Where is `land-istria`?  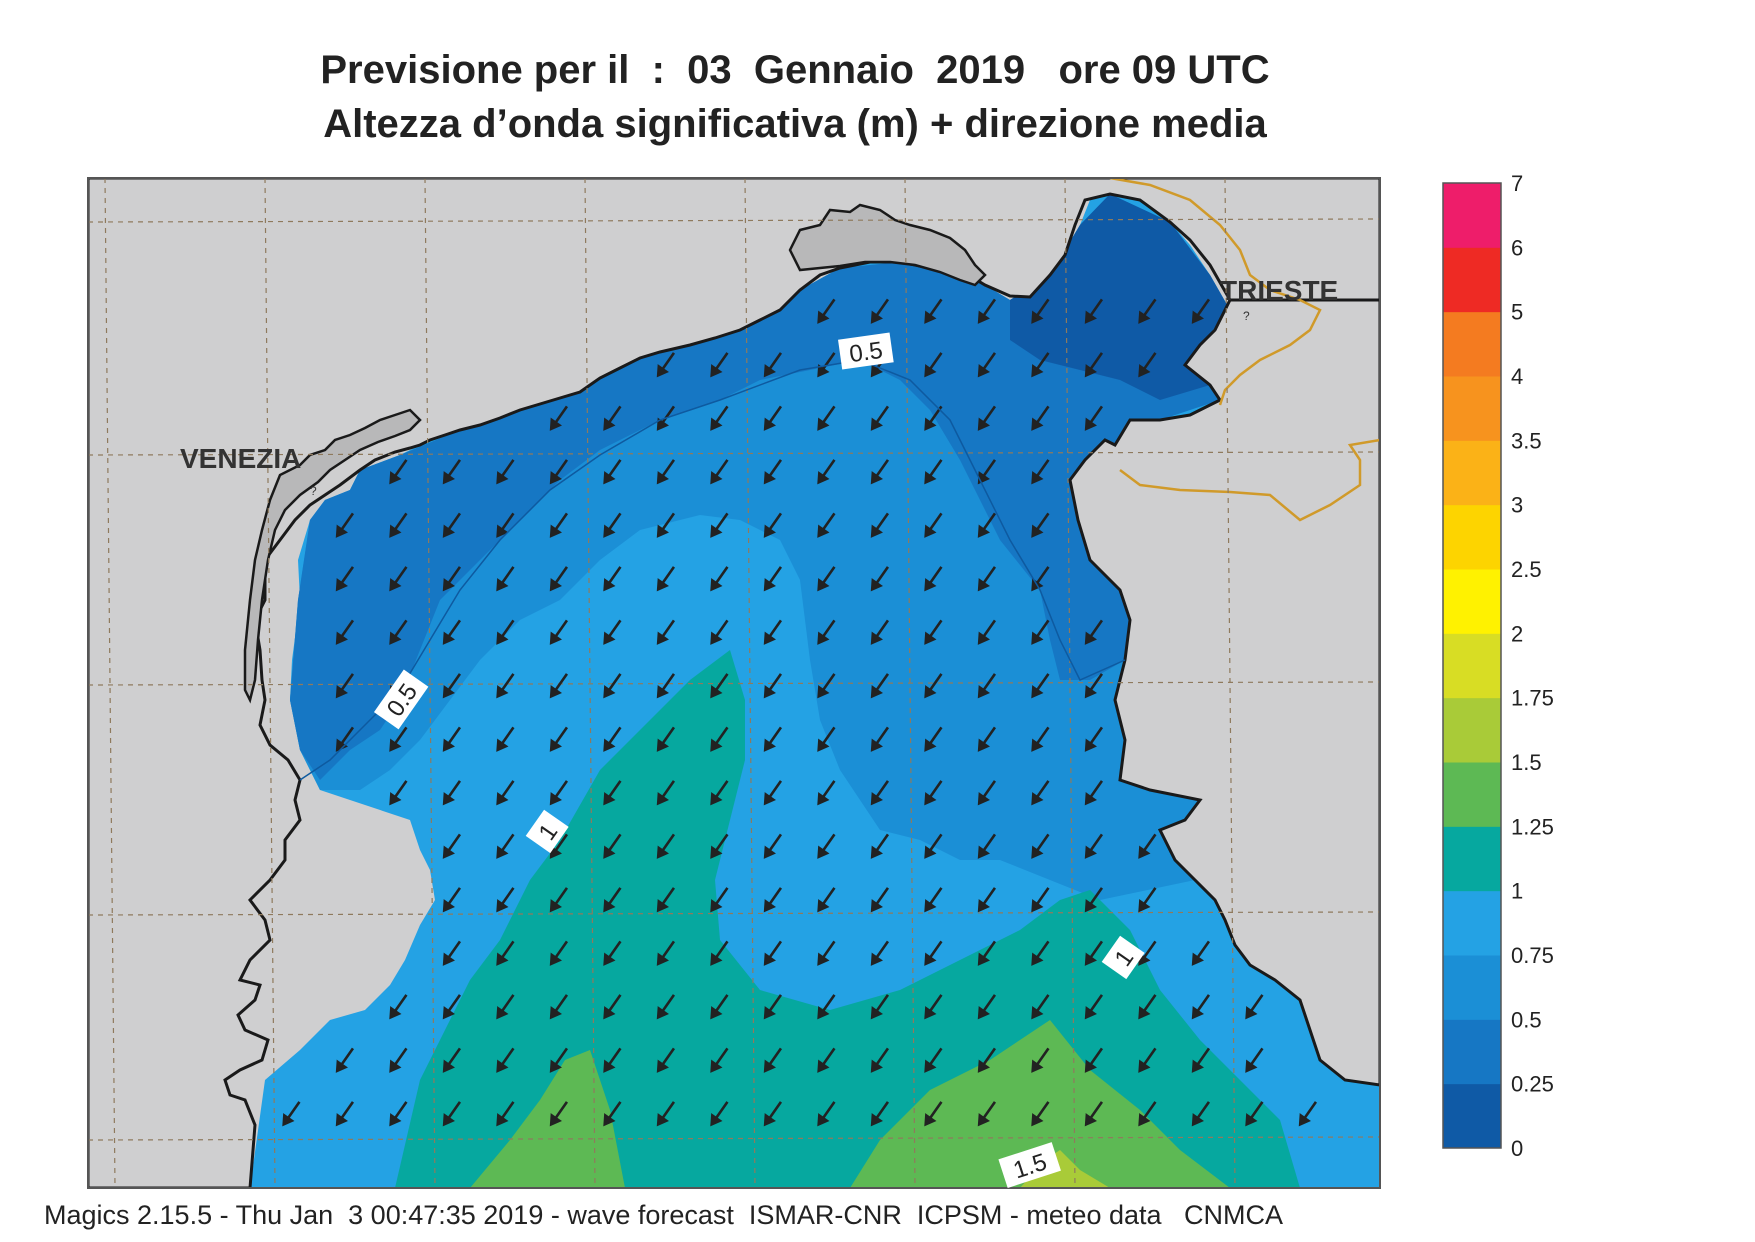
land-istria is located at coordinates (1224, 692).